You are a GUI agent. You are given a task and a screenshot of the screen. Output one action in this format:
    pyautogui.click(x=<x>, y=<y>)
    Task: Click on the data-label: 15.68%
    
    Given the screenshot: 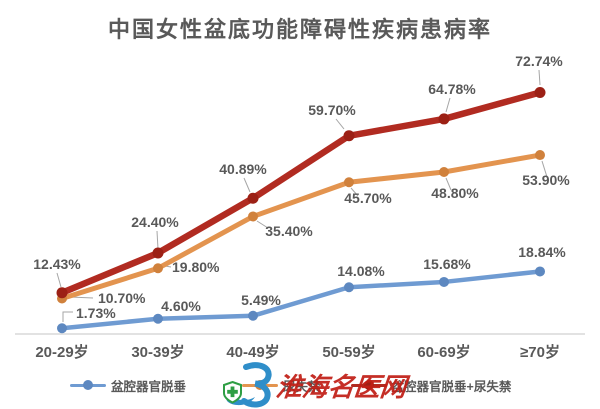 What is the action you would take?
    pyautogui.click(x=447, y=264)
    